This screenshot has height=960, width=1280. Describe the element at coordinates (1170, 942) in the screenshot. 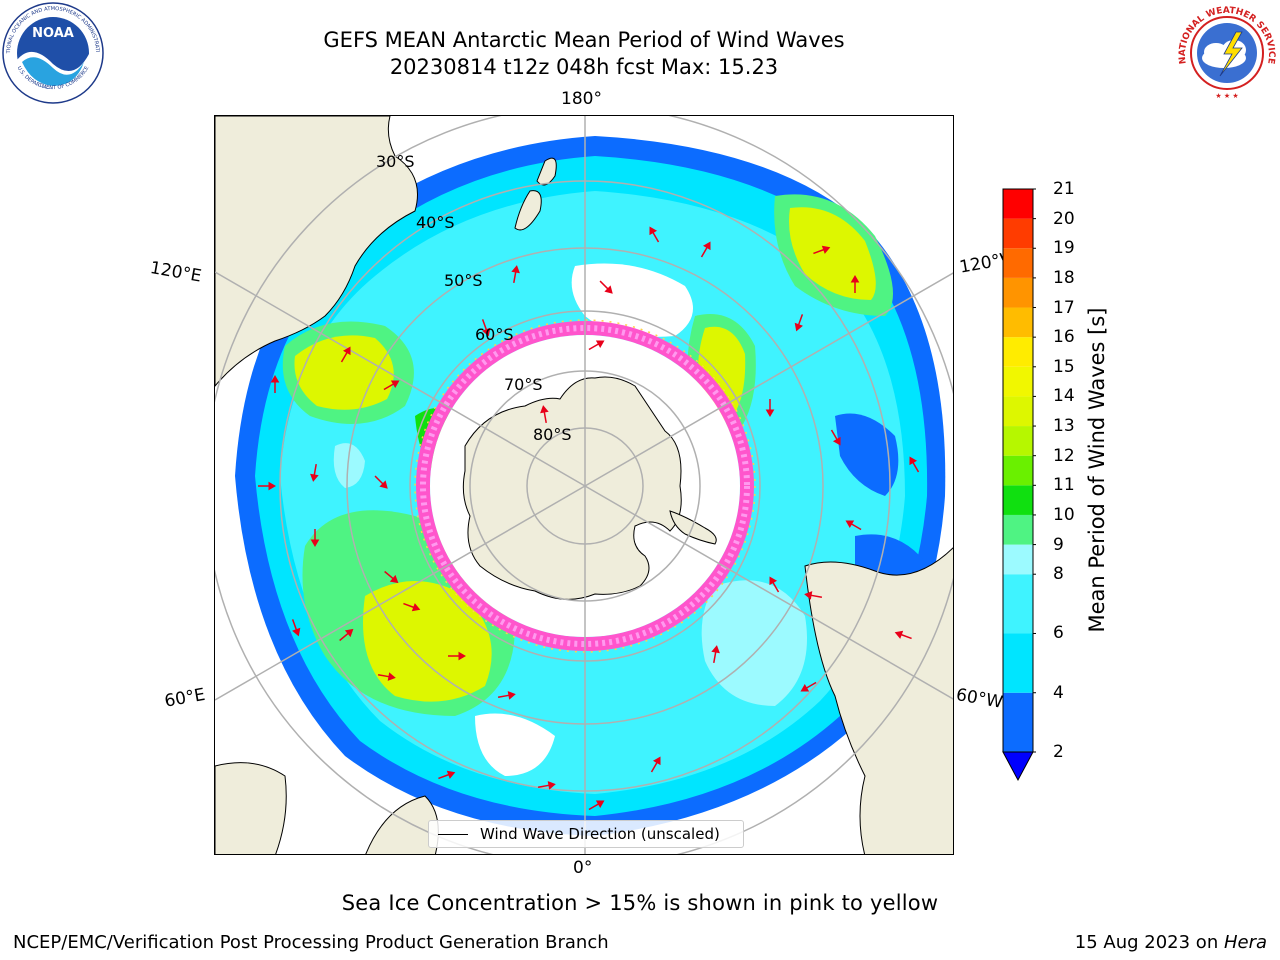

I see `footer-timestamp: 15 Aug 2023 on Hera` at that location.